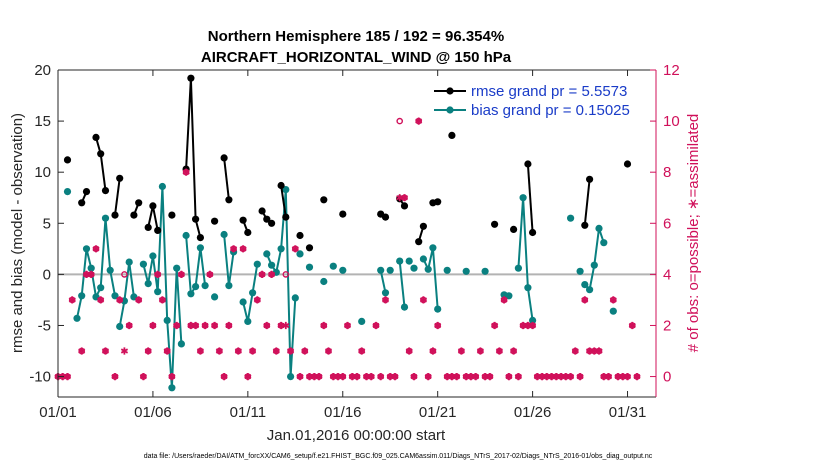  What do you see at coordinates (665, 224) in the screenshot?
I see `y-ticks-right: 0 2 4 6 8 10 12` at bounding box center [665, 224].